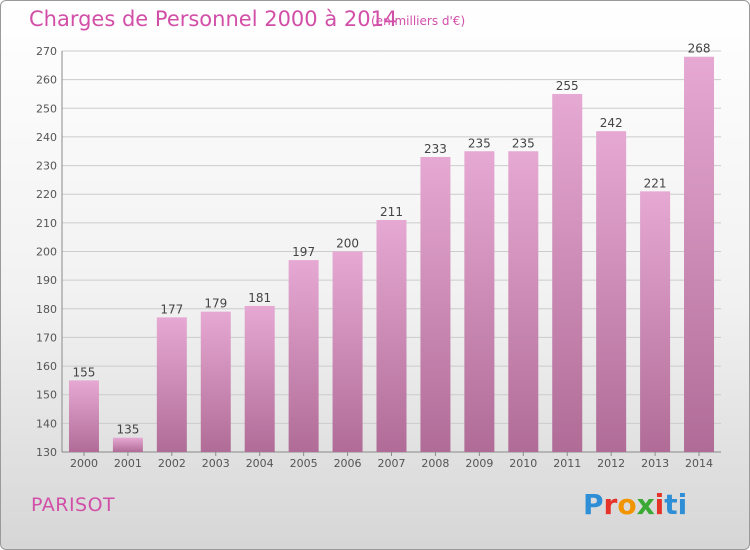  Describe the element at coordinates (567, 86) in the screenshot. I see `data-label: 255` at that location.